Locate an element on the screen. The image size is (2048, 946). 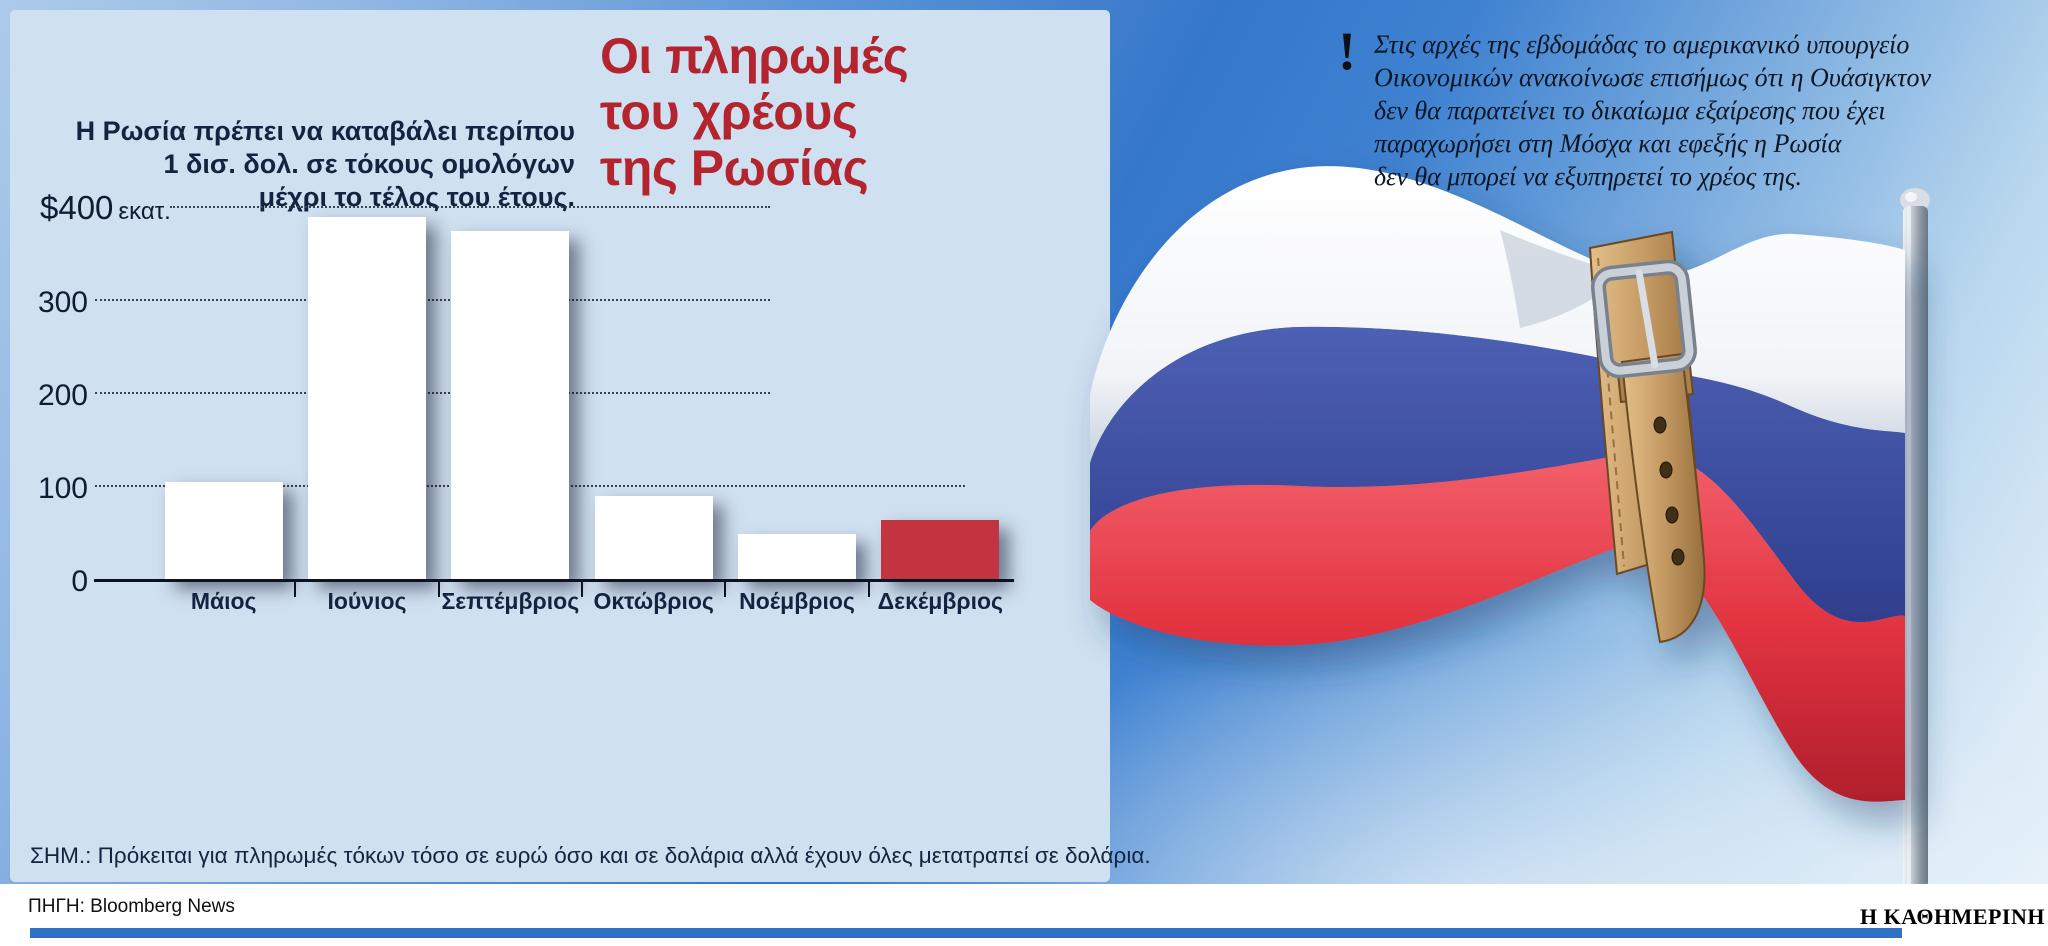
bar-Μάιος is located at coordinates (223, 531).